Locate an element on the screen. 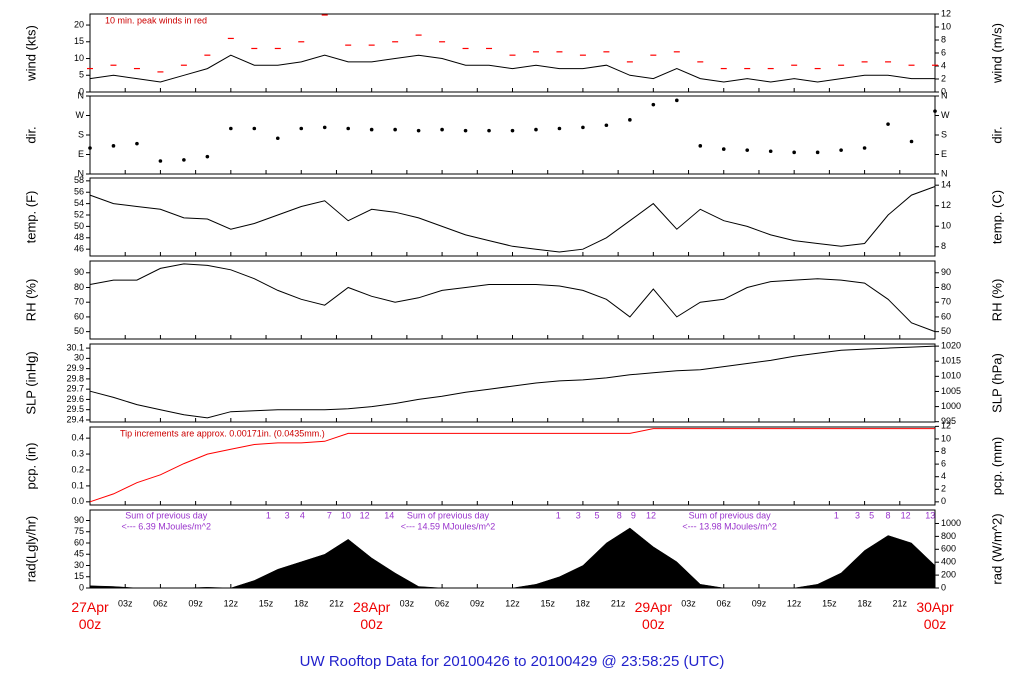 The image size is (1024, 700). y-axis-label: pcp. (in) is located at coordinates (30, 466).